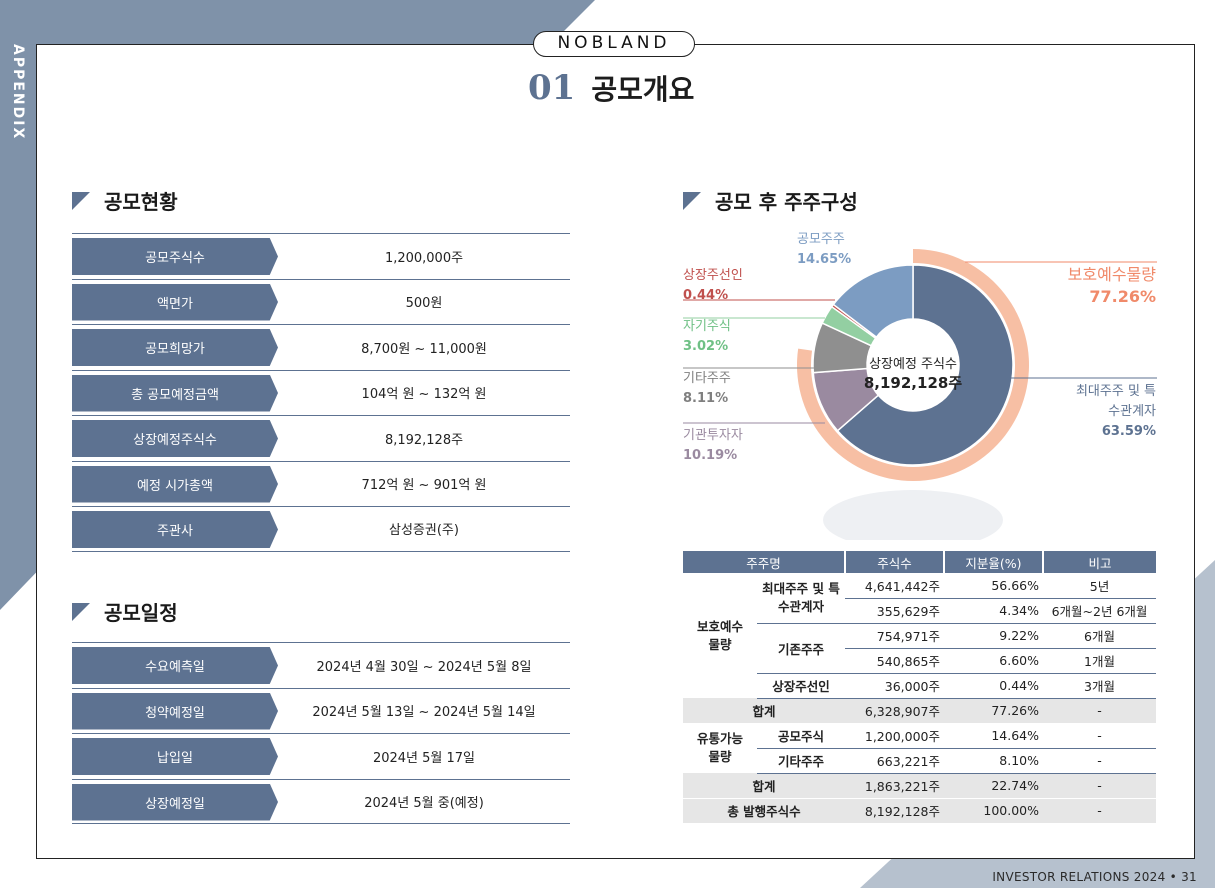 This screenshot has height=888, width=1215. What do you see at coordinates (801, 686) in the screenshot?
I see `holder-name: 상장주선인` at bounding box center [801, 686].